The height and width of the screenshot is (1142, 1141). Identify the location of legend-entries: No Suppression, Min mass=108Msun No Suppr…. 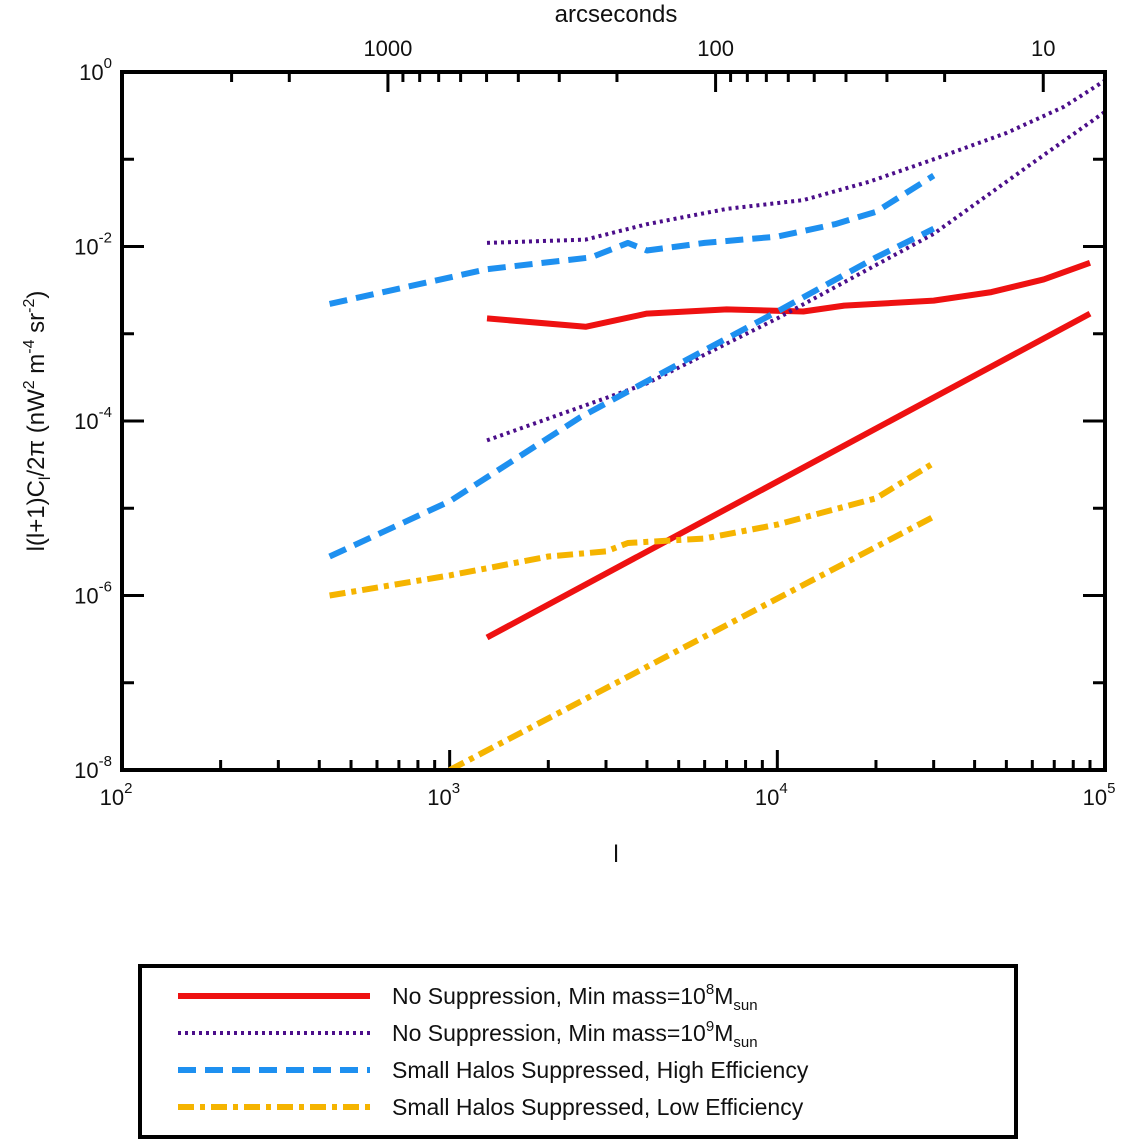
(493, 1050).